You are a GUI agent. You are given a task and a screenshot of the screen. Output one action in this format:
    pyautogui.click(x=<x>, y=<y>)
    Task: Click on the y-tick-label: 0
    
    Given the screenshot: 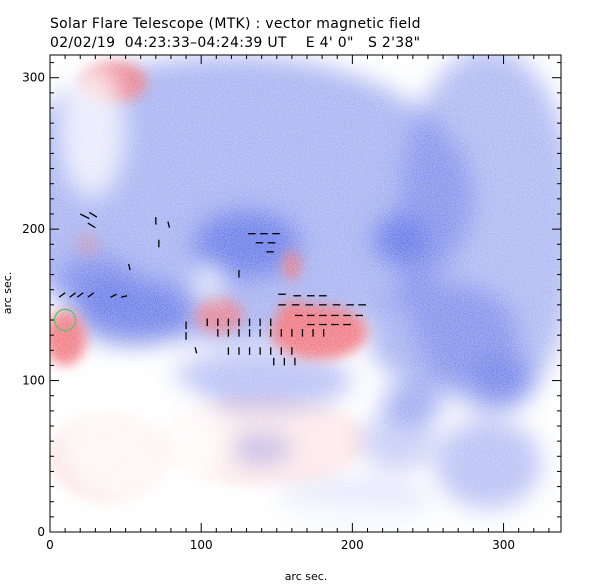 What is the action you would take?
    pyautogui.click(x=41, y=532)
    